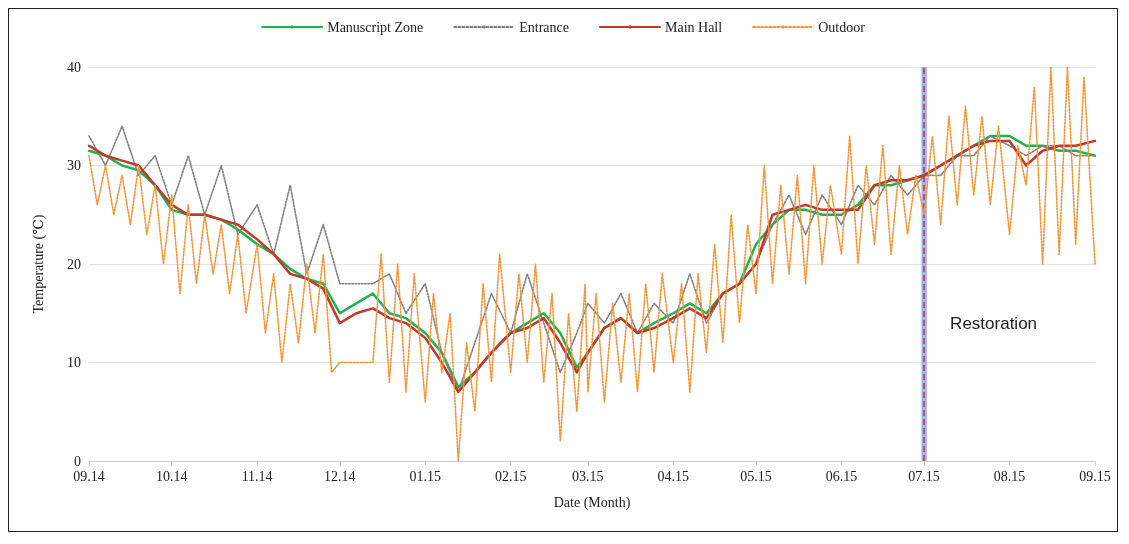 The width and height of the screenshot is (1129, 544). I want to click on legend-label: Entrance, so click(544, 27).